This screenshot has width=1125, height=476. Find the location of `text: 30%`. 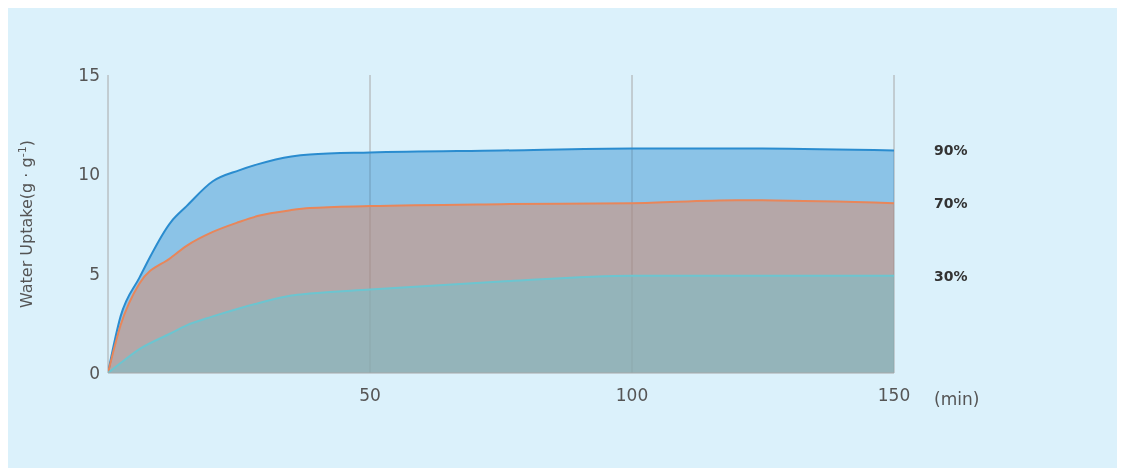

text: 30% is located at coordinates (951, 275).